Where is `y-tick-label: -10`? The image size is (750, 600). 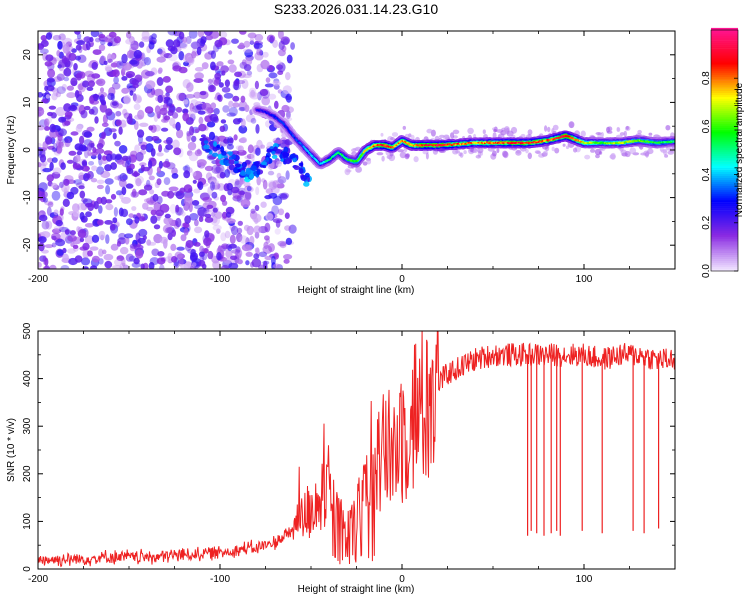 y-tick-label: -10 is located at coordinates (27, 197).